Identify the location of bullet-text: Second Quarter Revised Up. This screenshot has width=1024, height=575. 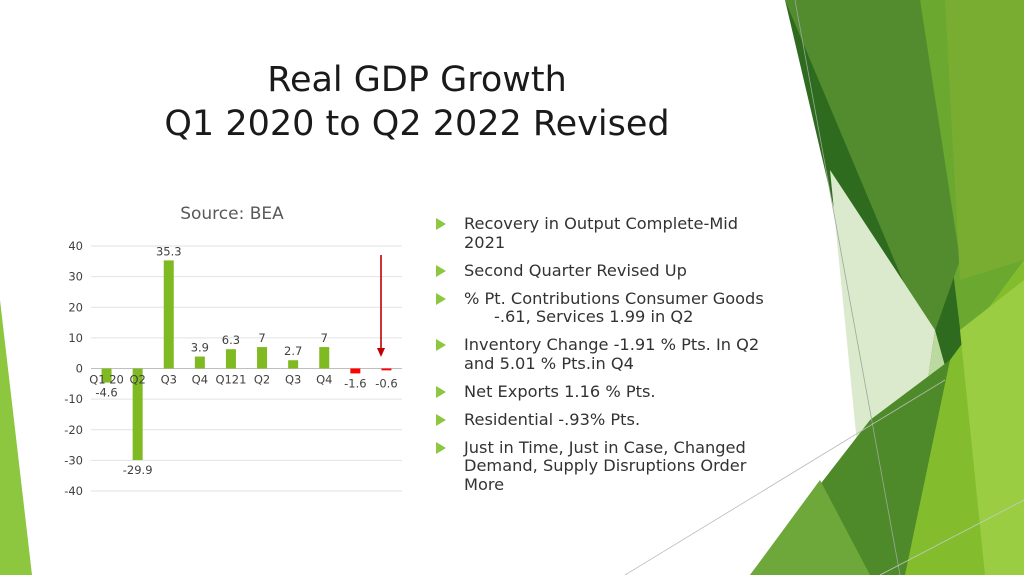
(575, 270).